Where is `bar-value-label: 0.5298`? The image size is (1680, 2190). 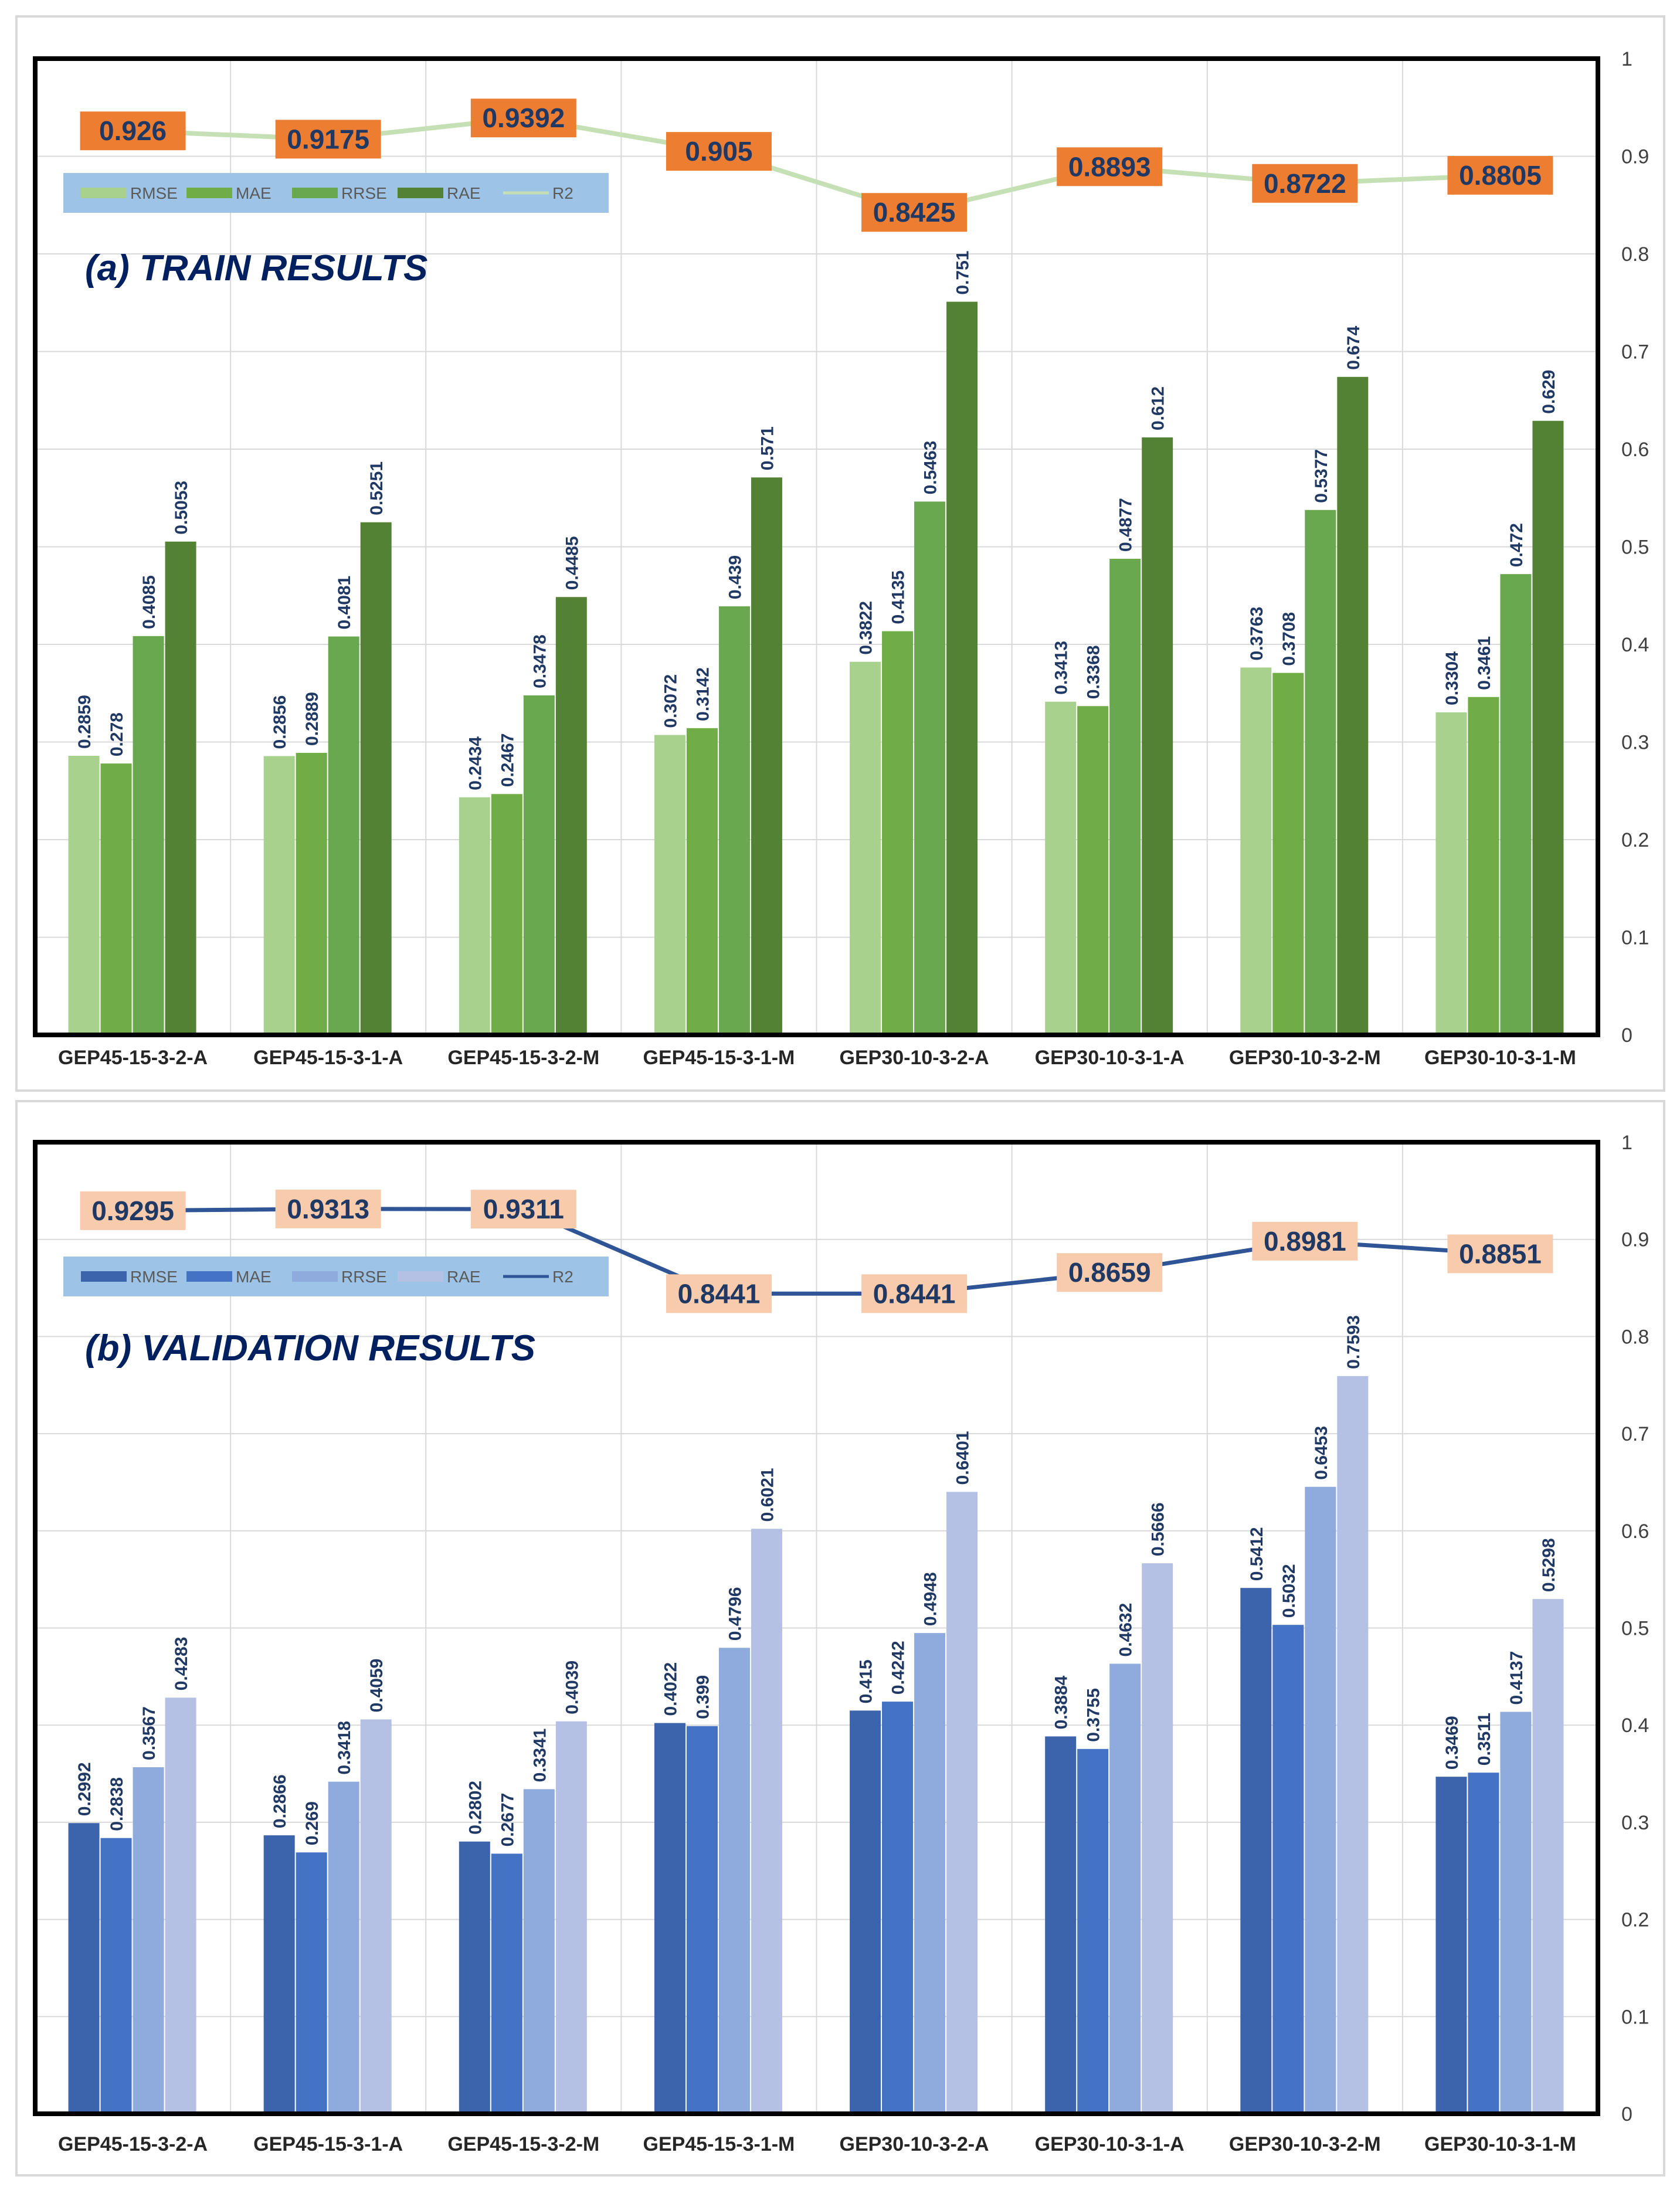
bar-value-label: 0.5298 is located at coordinates (1549, 1565).